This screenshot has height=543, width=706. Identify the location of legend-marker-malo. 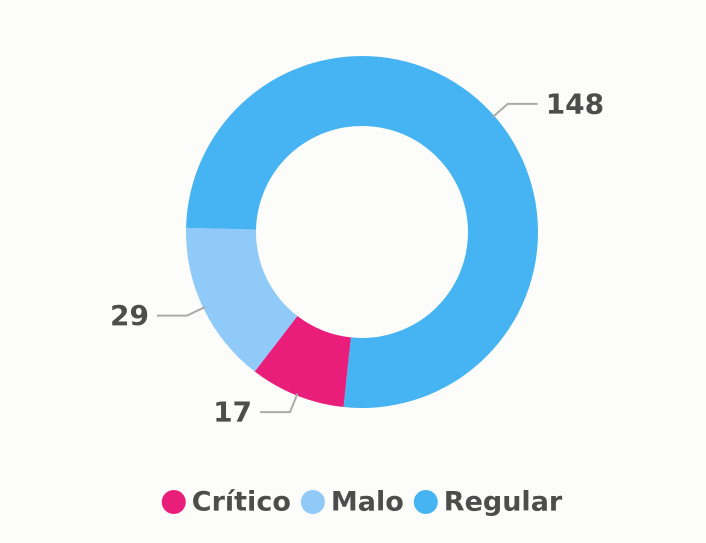
(313, 502).